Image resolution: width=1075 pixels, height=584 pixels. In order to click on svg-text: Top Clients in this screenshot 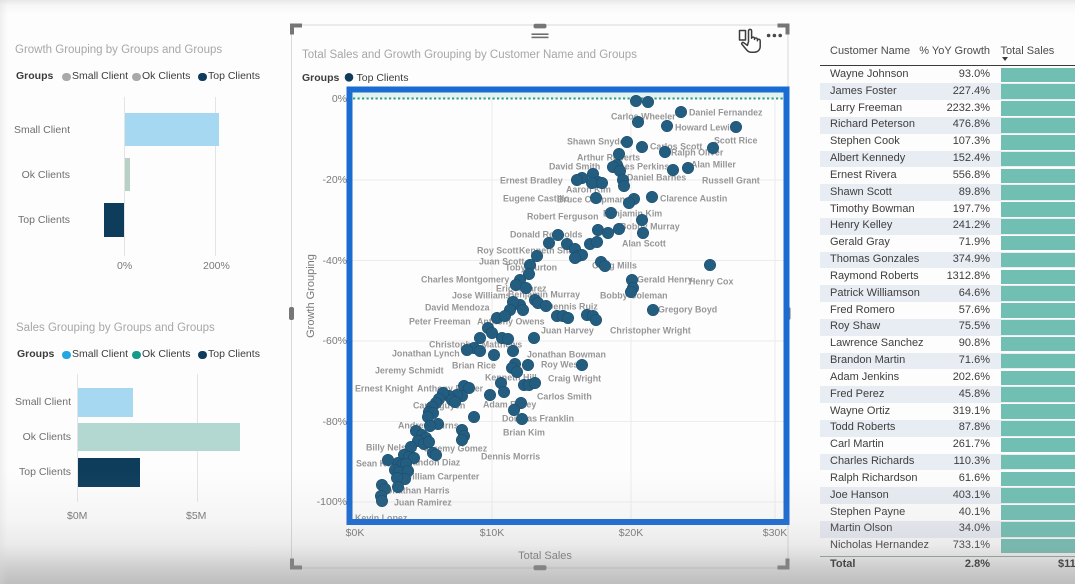, I will do `click(383, 78)`.